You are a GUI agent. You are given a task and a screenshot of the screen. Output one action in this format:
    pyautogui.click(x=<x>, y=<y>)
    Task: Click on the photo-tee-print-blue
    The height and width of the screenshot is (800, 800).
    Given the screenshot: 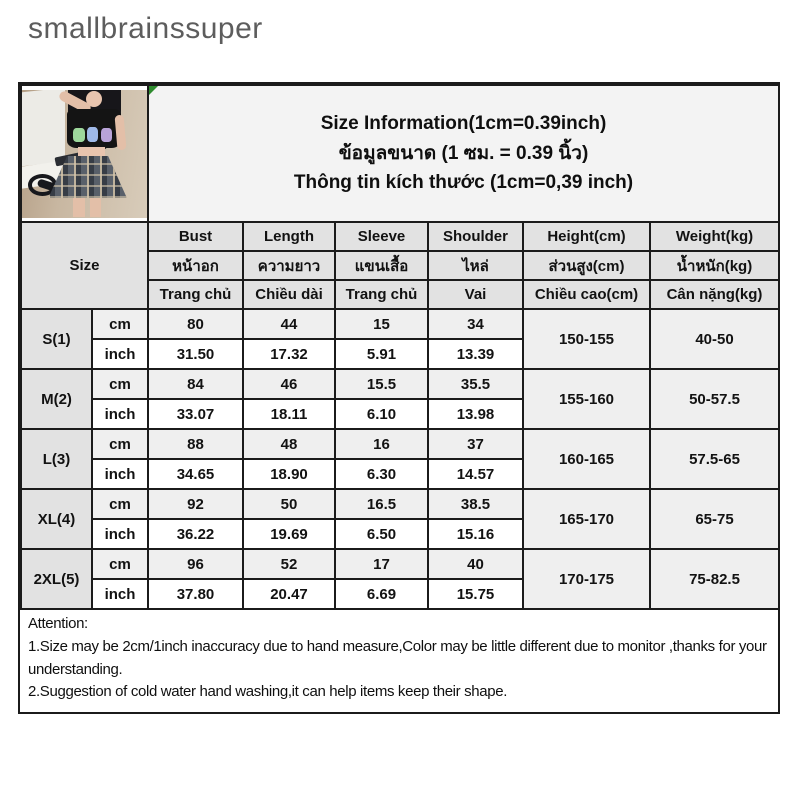 What is the action you would take?
    pyautogui.click(x=93, y=134)
    